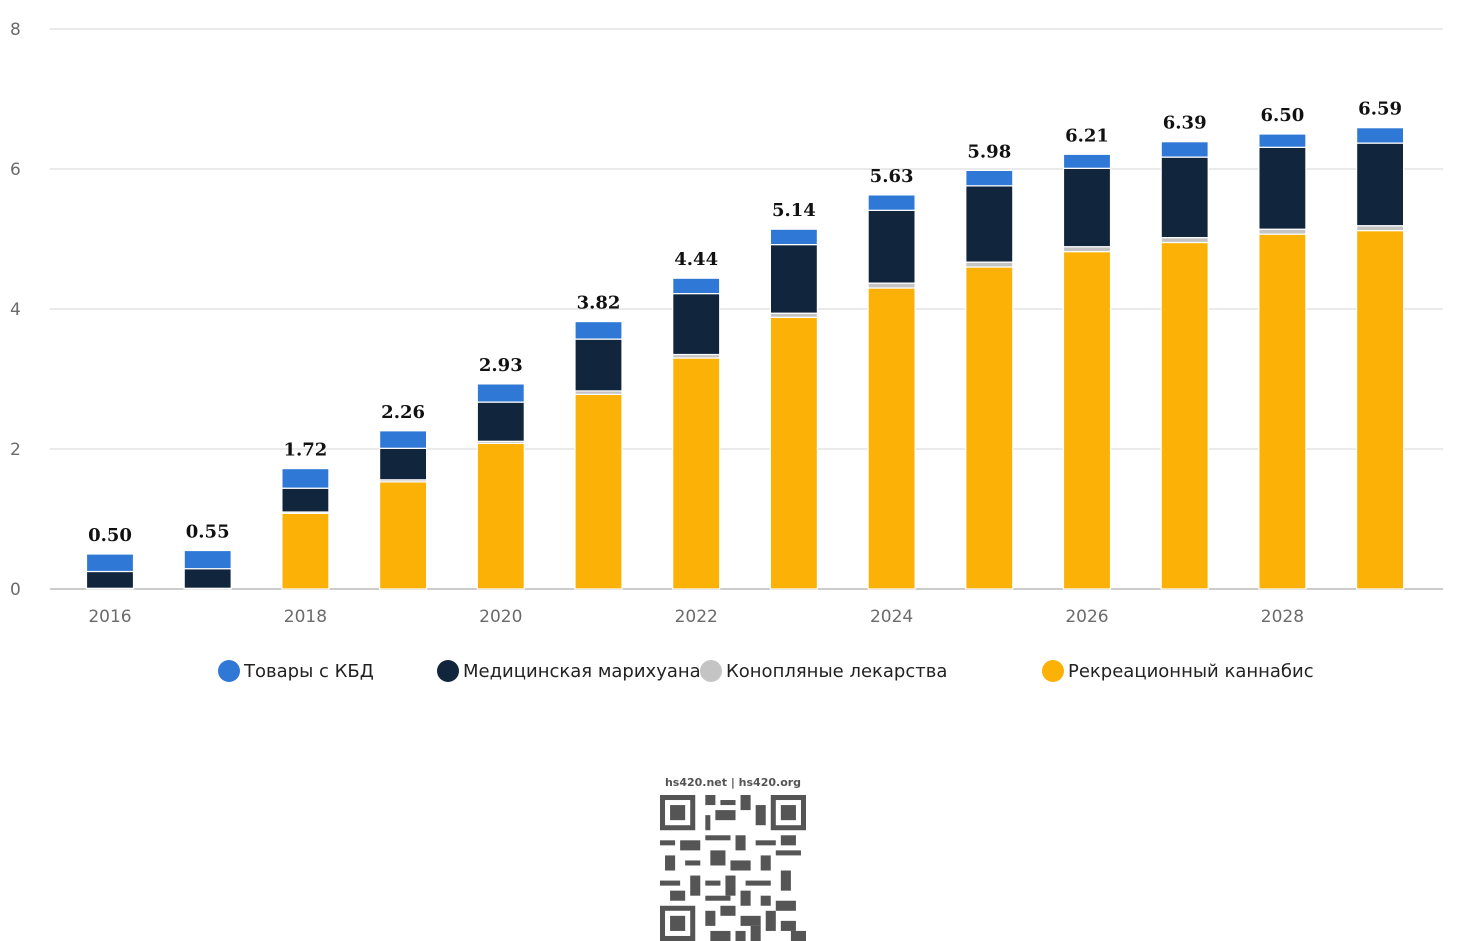 The image size is (1468, 941). I want to click on x-tick-label: 2022, so click(696, 617).